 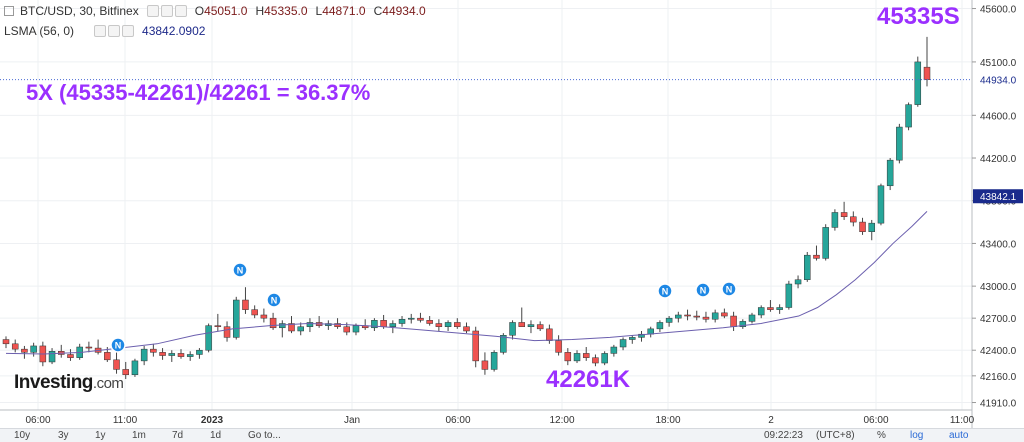 I want to click on range-1d: 1d, so click(x=216, y=435).